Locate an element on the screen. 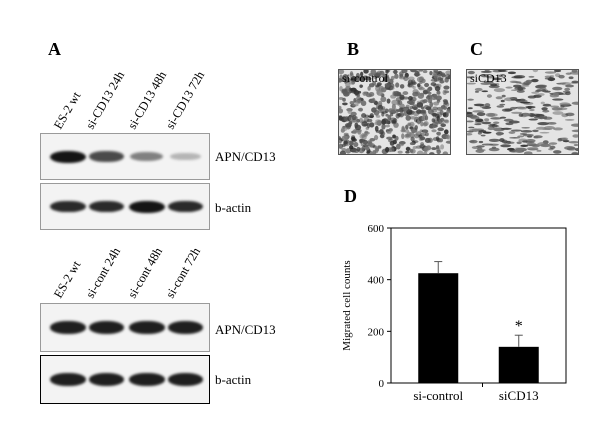 This screenshot has height=434, width=600. micrograph-sicd13: siCD13 is located at coordinates (522, 112).